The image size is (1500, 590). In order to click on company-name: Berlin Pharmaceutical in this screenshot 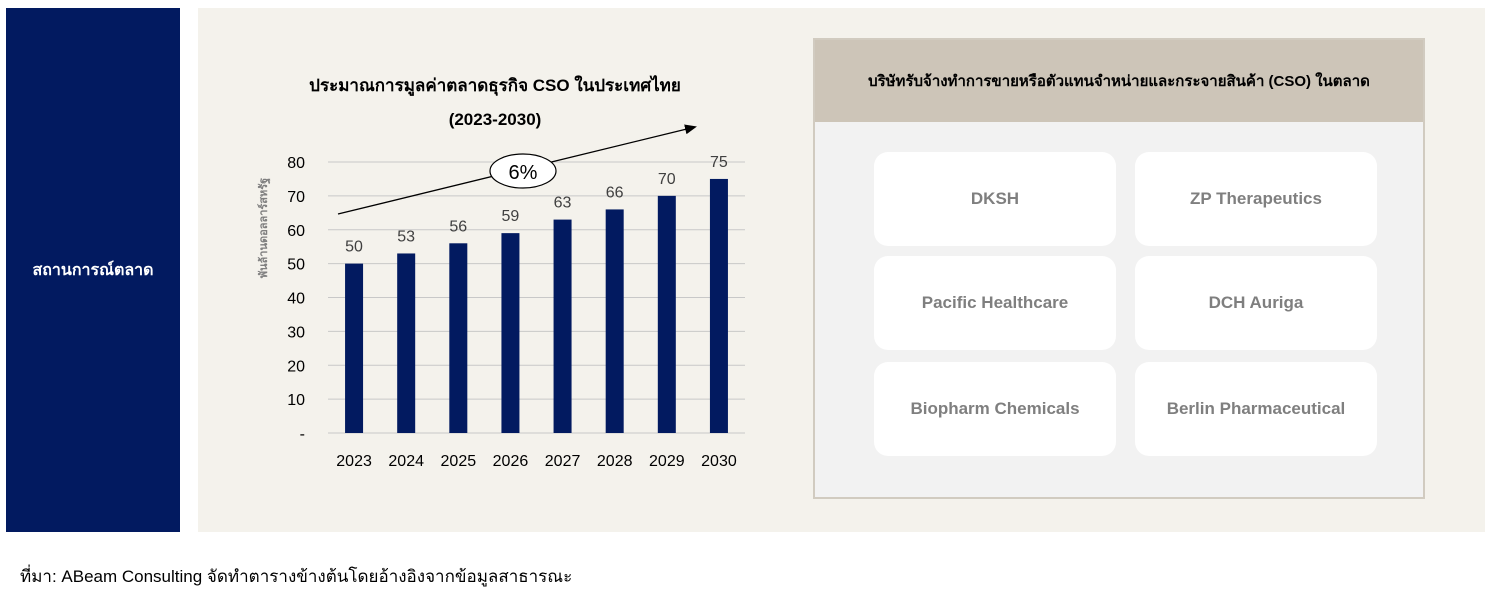, I will do `click(1256, 408)`.